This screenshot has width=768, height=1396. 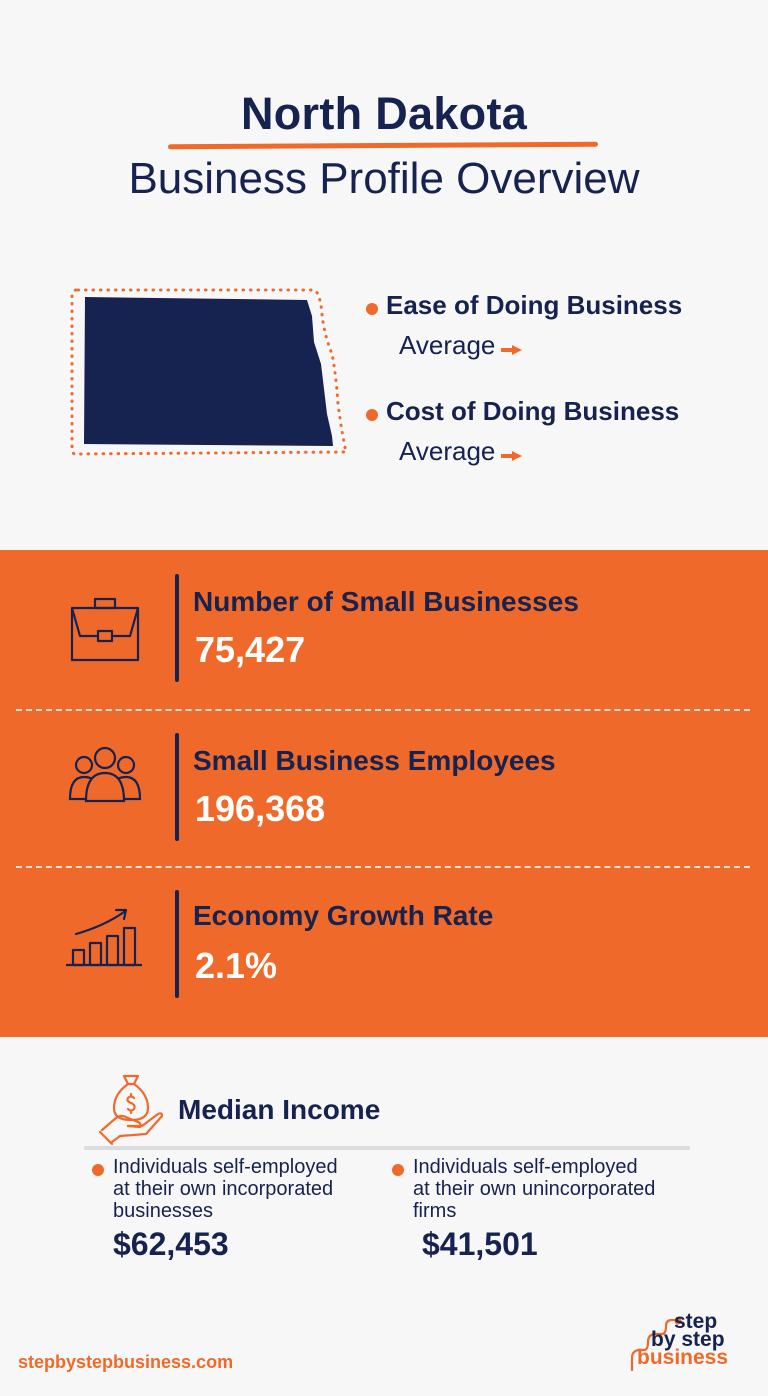 What do you see at coordinates (383, 145) in the screenshot?
I see `title-underline` at bounding box center [383, 145].